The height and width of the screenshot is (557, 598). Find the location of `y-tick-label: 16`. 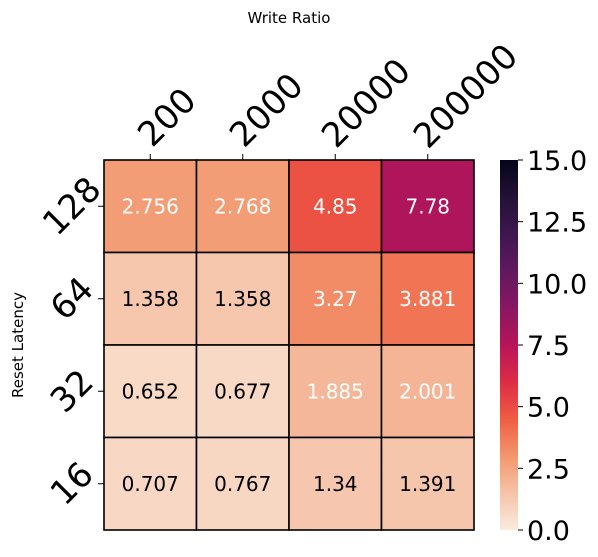

y-tick-label: 16 is located at coordinates (72, 484).